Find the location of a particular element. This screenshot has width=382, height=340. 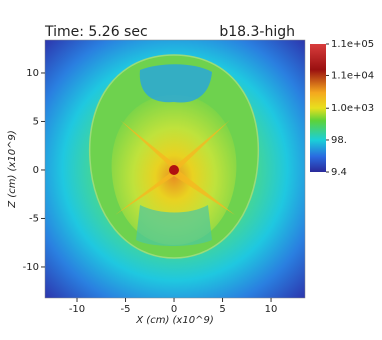

colorbar-tick-label: 1.1e+05 is located at coordinates (352, 44).